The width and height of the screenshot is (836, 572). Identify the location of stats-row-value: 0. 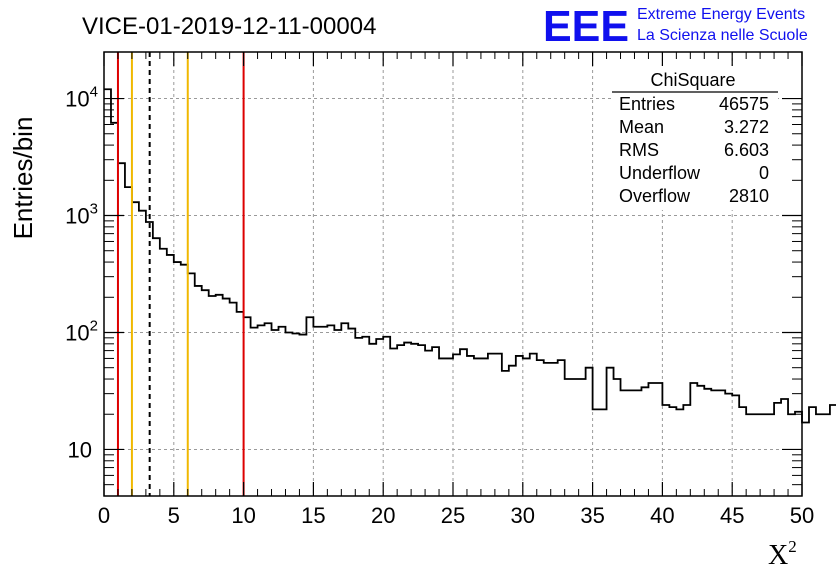
(764, 173).